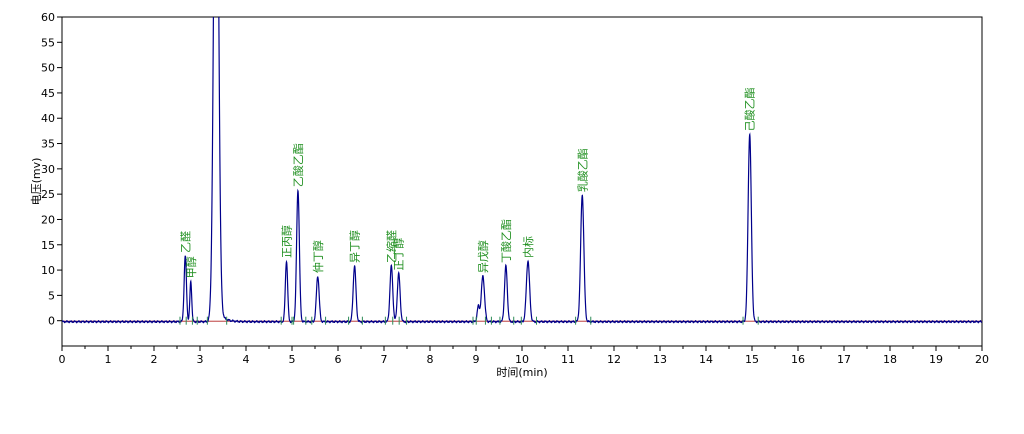 The image size is (1024, 434). What do you see at coordinates (48, 245) in the screenshot?
I see `y-tick-label: 15` at bounding box center [48, 245].